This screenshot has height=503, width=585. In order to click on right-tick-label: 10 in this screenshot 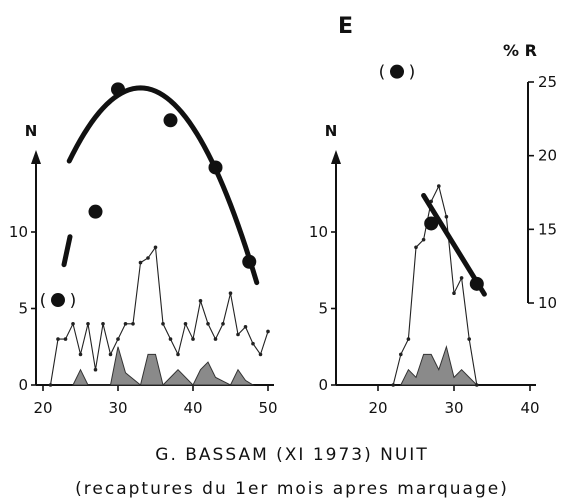, I will do `click(547, 303)`.